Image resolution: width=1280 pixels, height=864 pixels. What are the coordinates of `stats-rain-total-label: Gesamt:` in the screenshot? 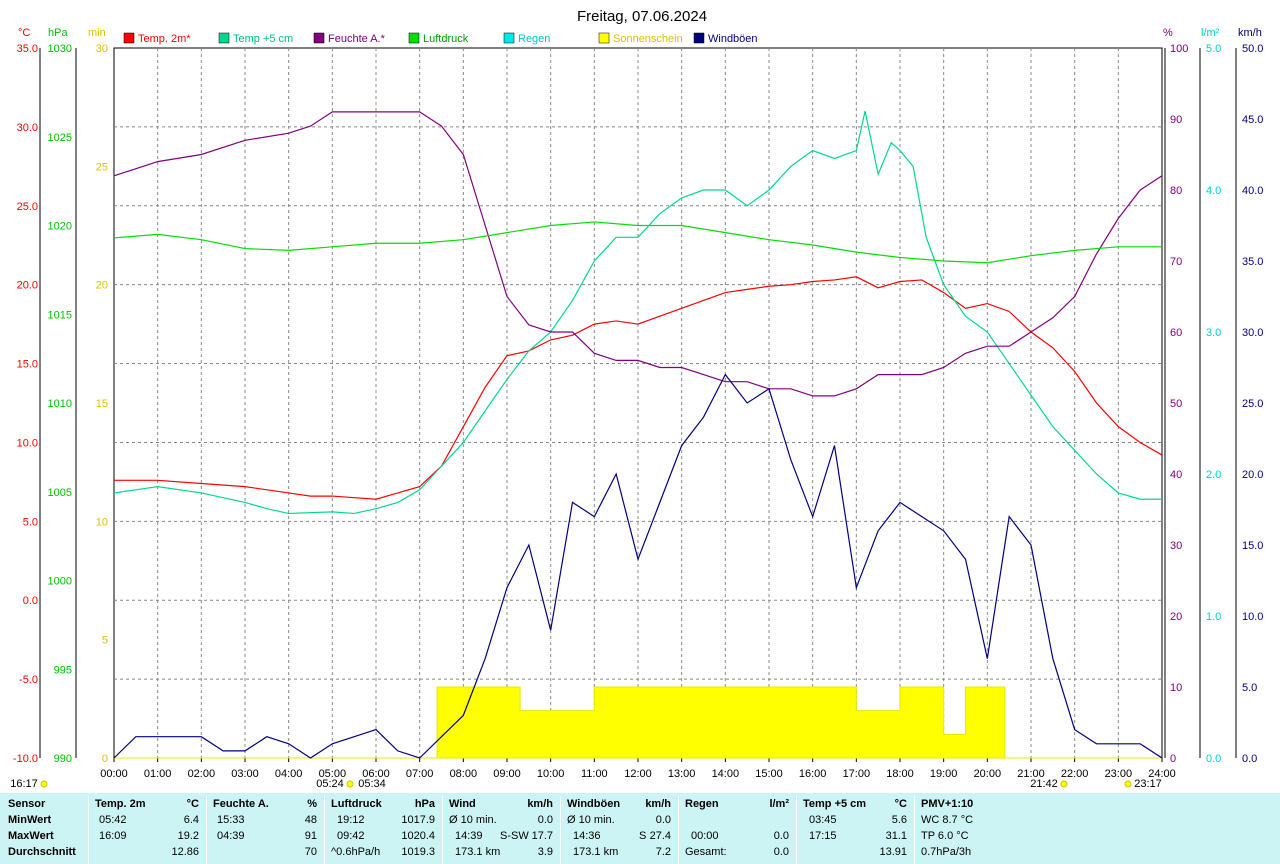 It's located at (706, 852).